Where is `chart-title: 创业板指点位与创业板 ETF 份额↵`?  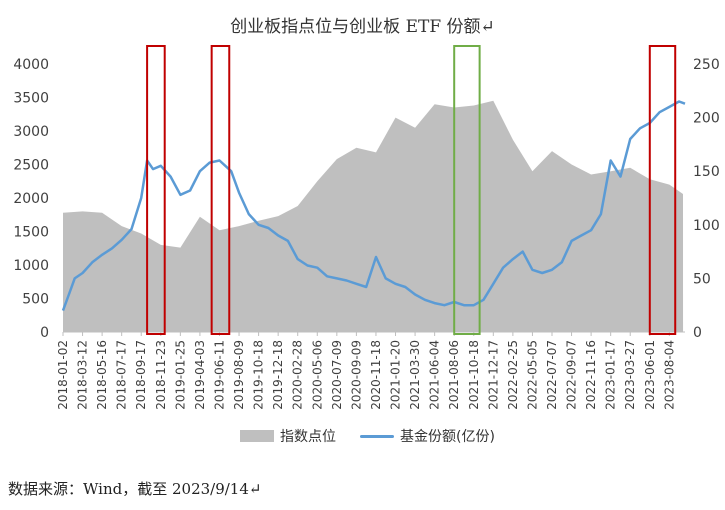
chart-title: 创业板指点位与创业板 ETF 份额↵ is located at coordinates (362, 27).